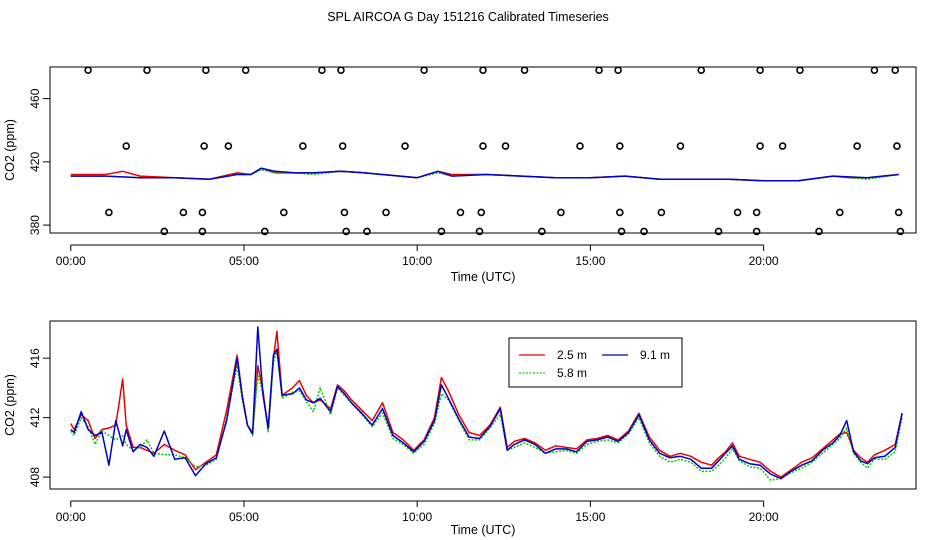  Describe the element at coordinates (590, 261) in the screenshot. I see `top-x-tick-label: 15:00` at that location.